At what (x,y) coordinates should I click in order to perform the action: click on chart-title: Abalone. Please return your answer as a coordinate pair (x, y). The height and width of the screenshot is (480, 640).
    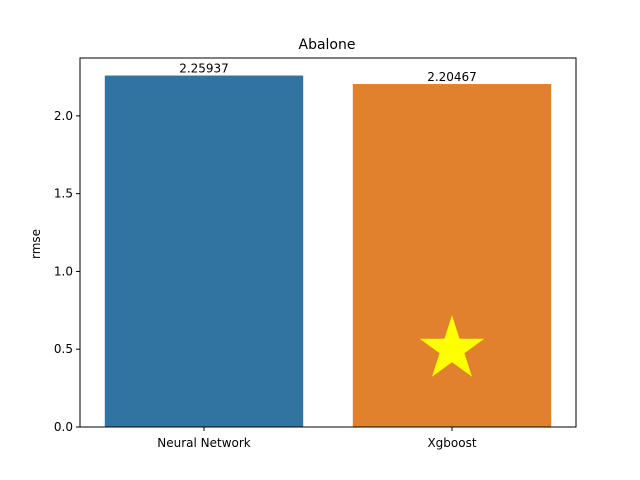
    Looking at the image, I should click on (327, 45).